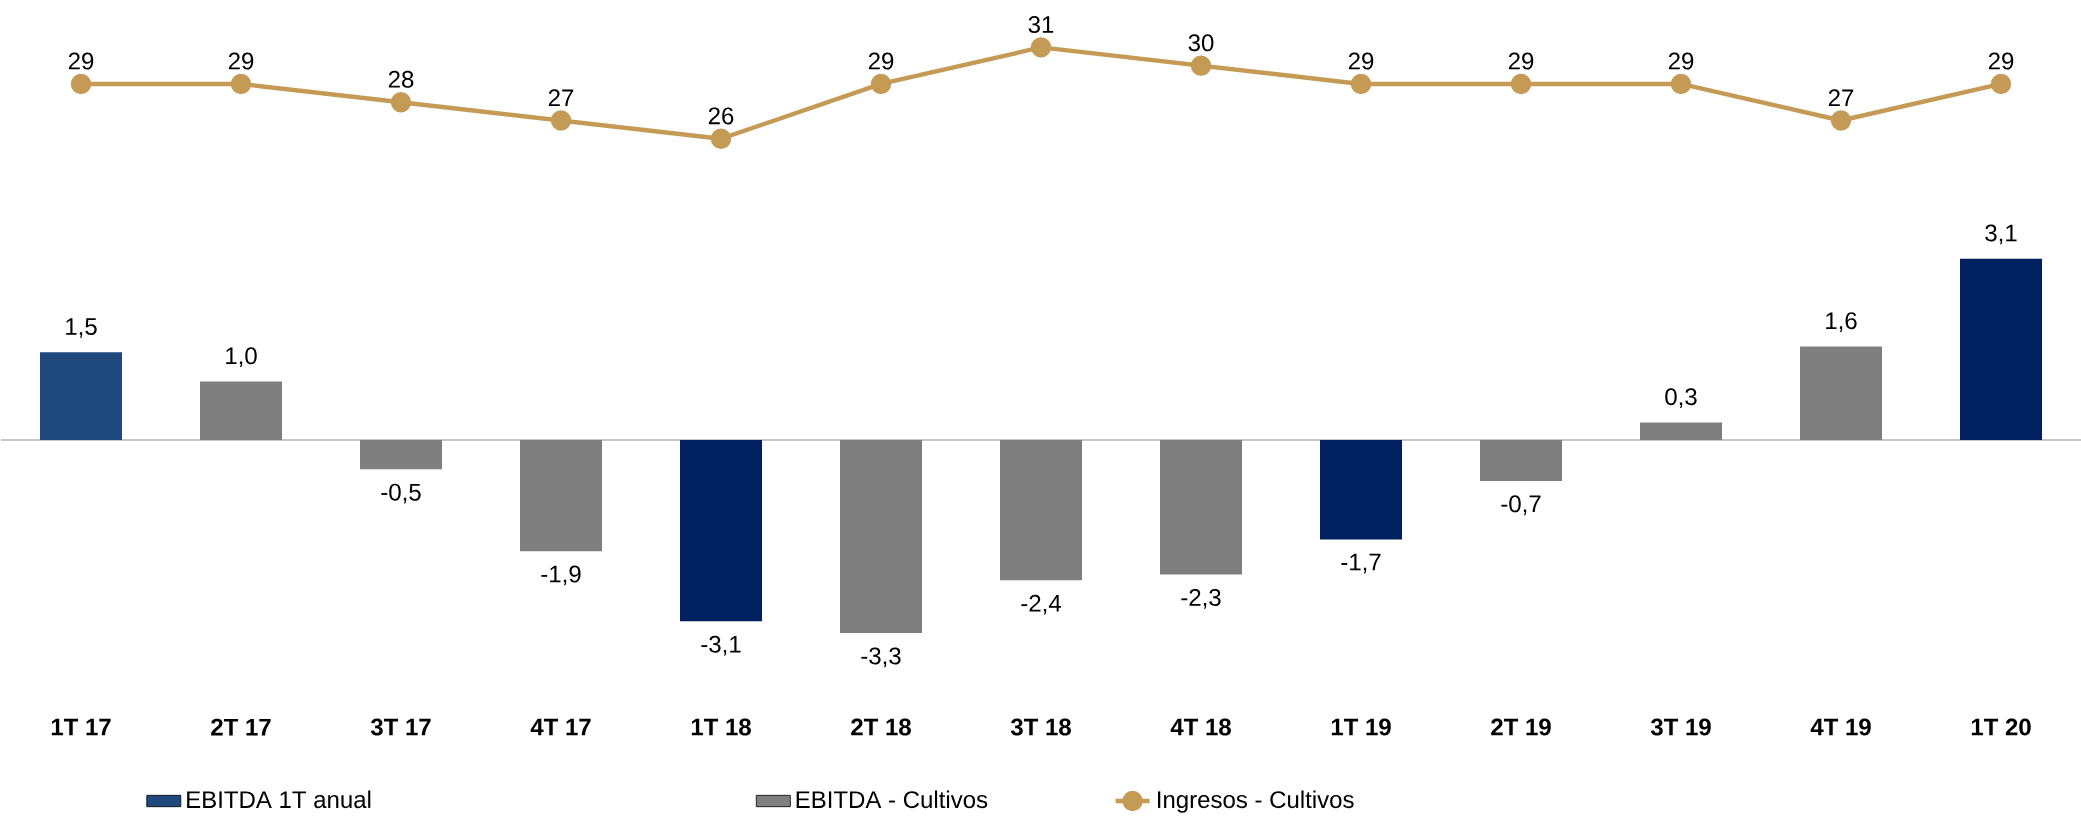 The image size is (2081, 822). Describe the element at coordinates (81, 328) in the screenshot. I see `data-label: 1,5` at that location.